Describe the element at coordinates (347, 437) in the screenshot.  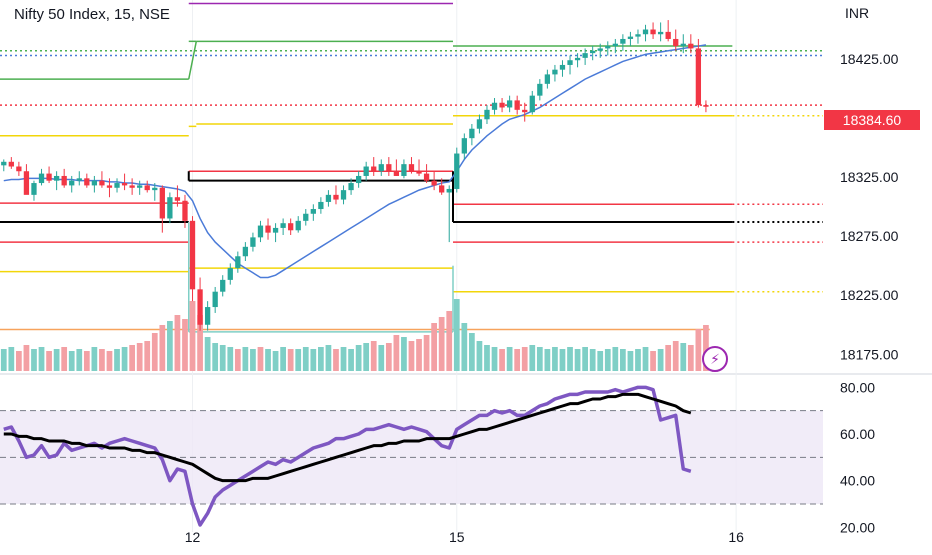
I see `rsi-ma-line` at that location.